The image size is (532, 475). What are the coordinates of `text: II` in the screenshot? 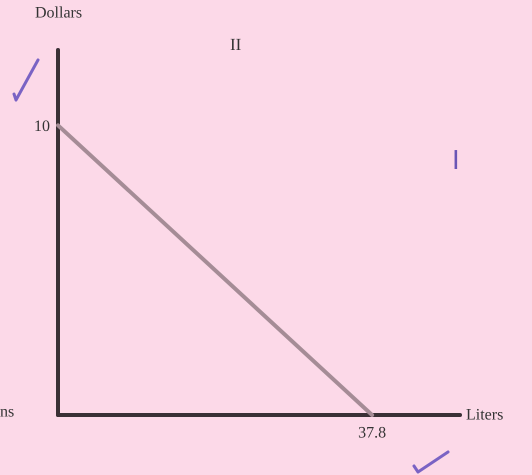 It's located at (236, 44).